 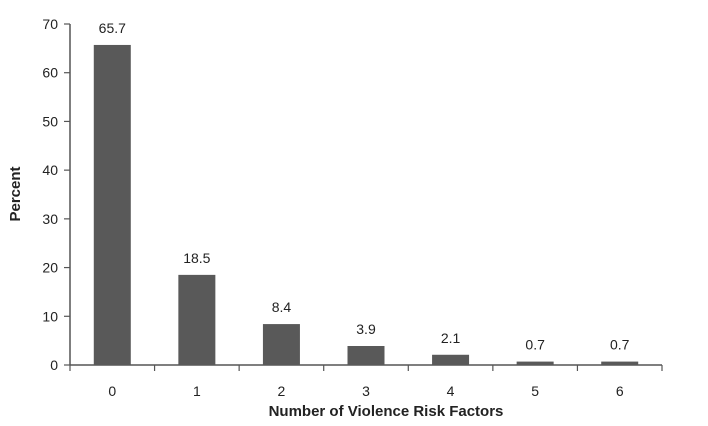 I want to click on x-tick-label: 5, so click(x=535, y=391).